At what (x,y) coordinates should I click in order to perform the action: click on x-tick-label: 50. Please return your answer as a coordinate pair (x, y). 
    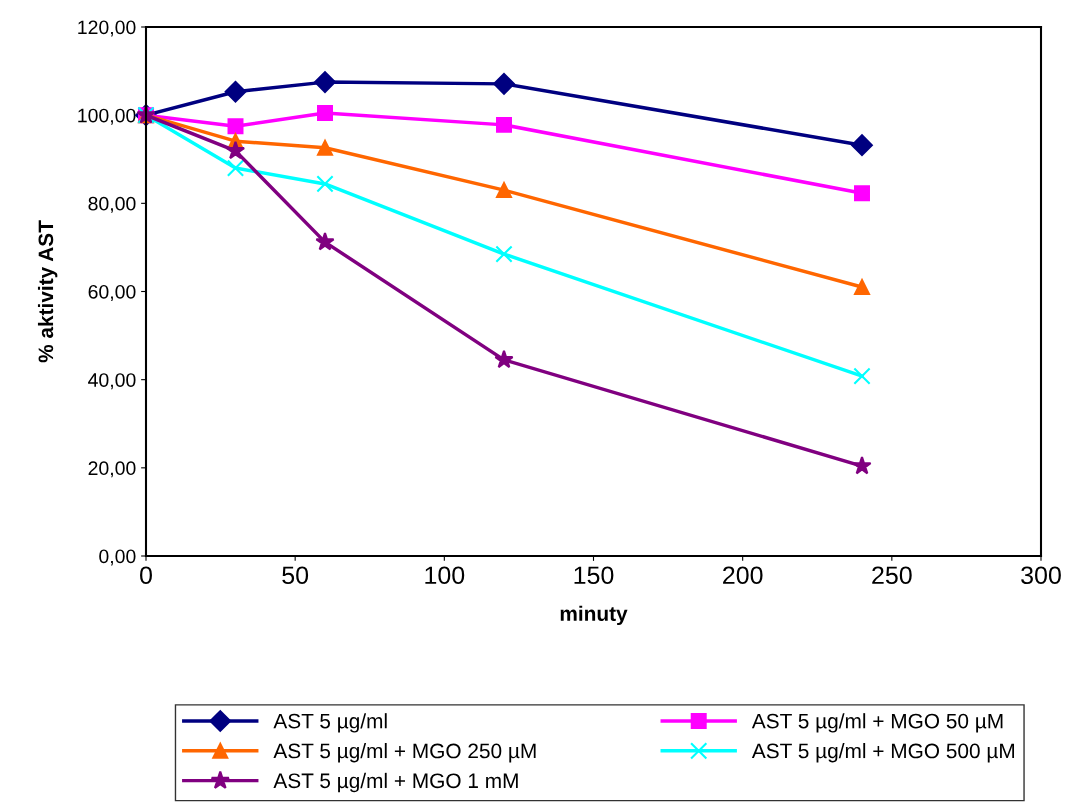
    Looking at the image, I should click on (295, 575).